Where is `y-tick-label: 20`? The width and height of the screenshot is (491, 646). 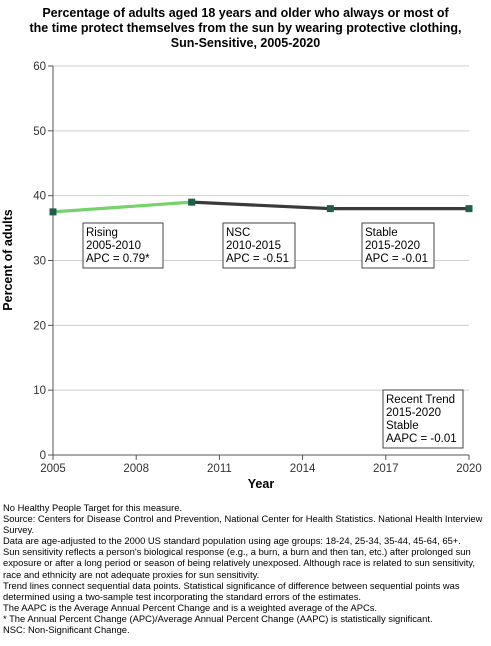
y-tick-label: 20 is located at coordinates (39, 326).